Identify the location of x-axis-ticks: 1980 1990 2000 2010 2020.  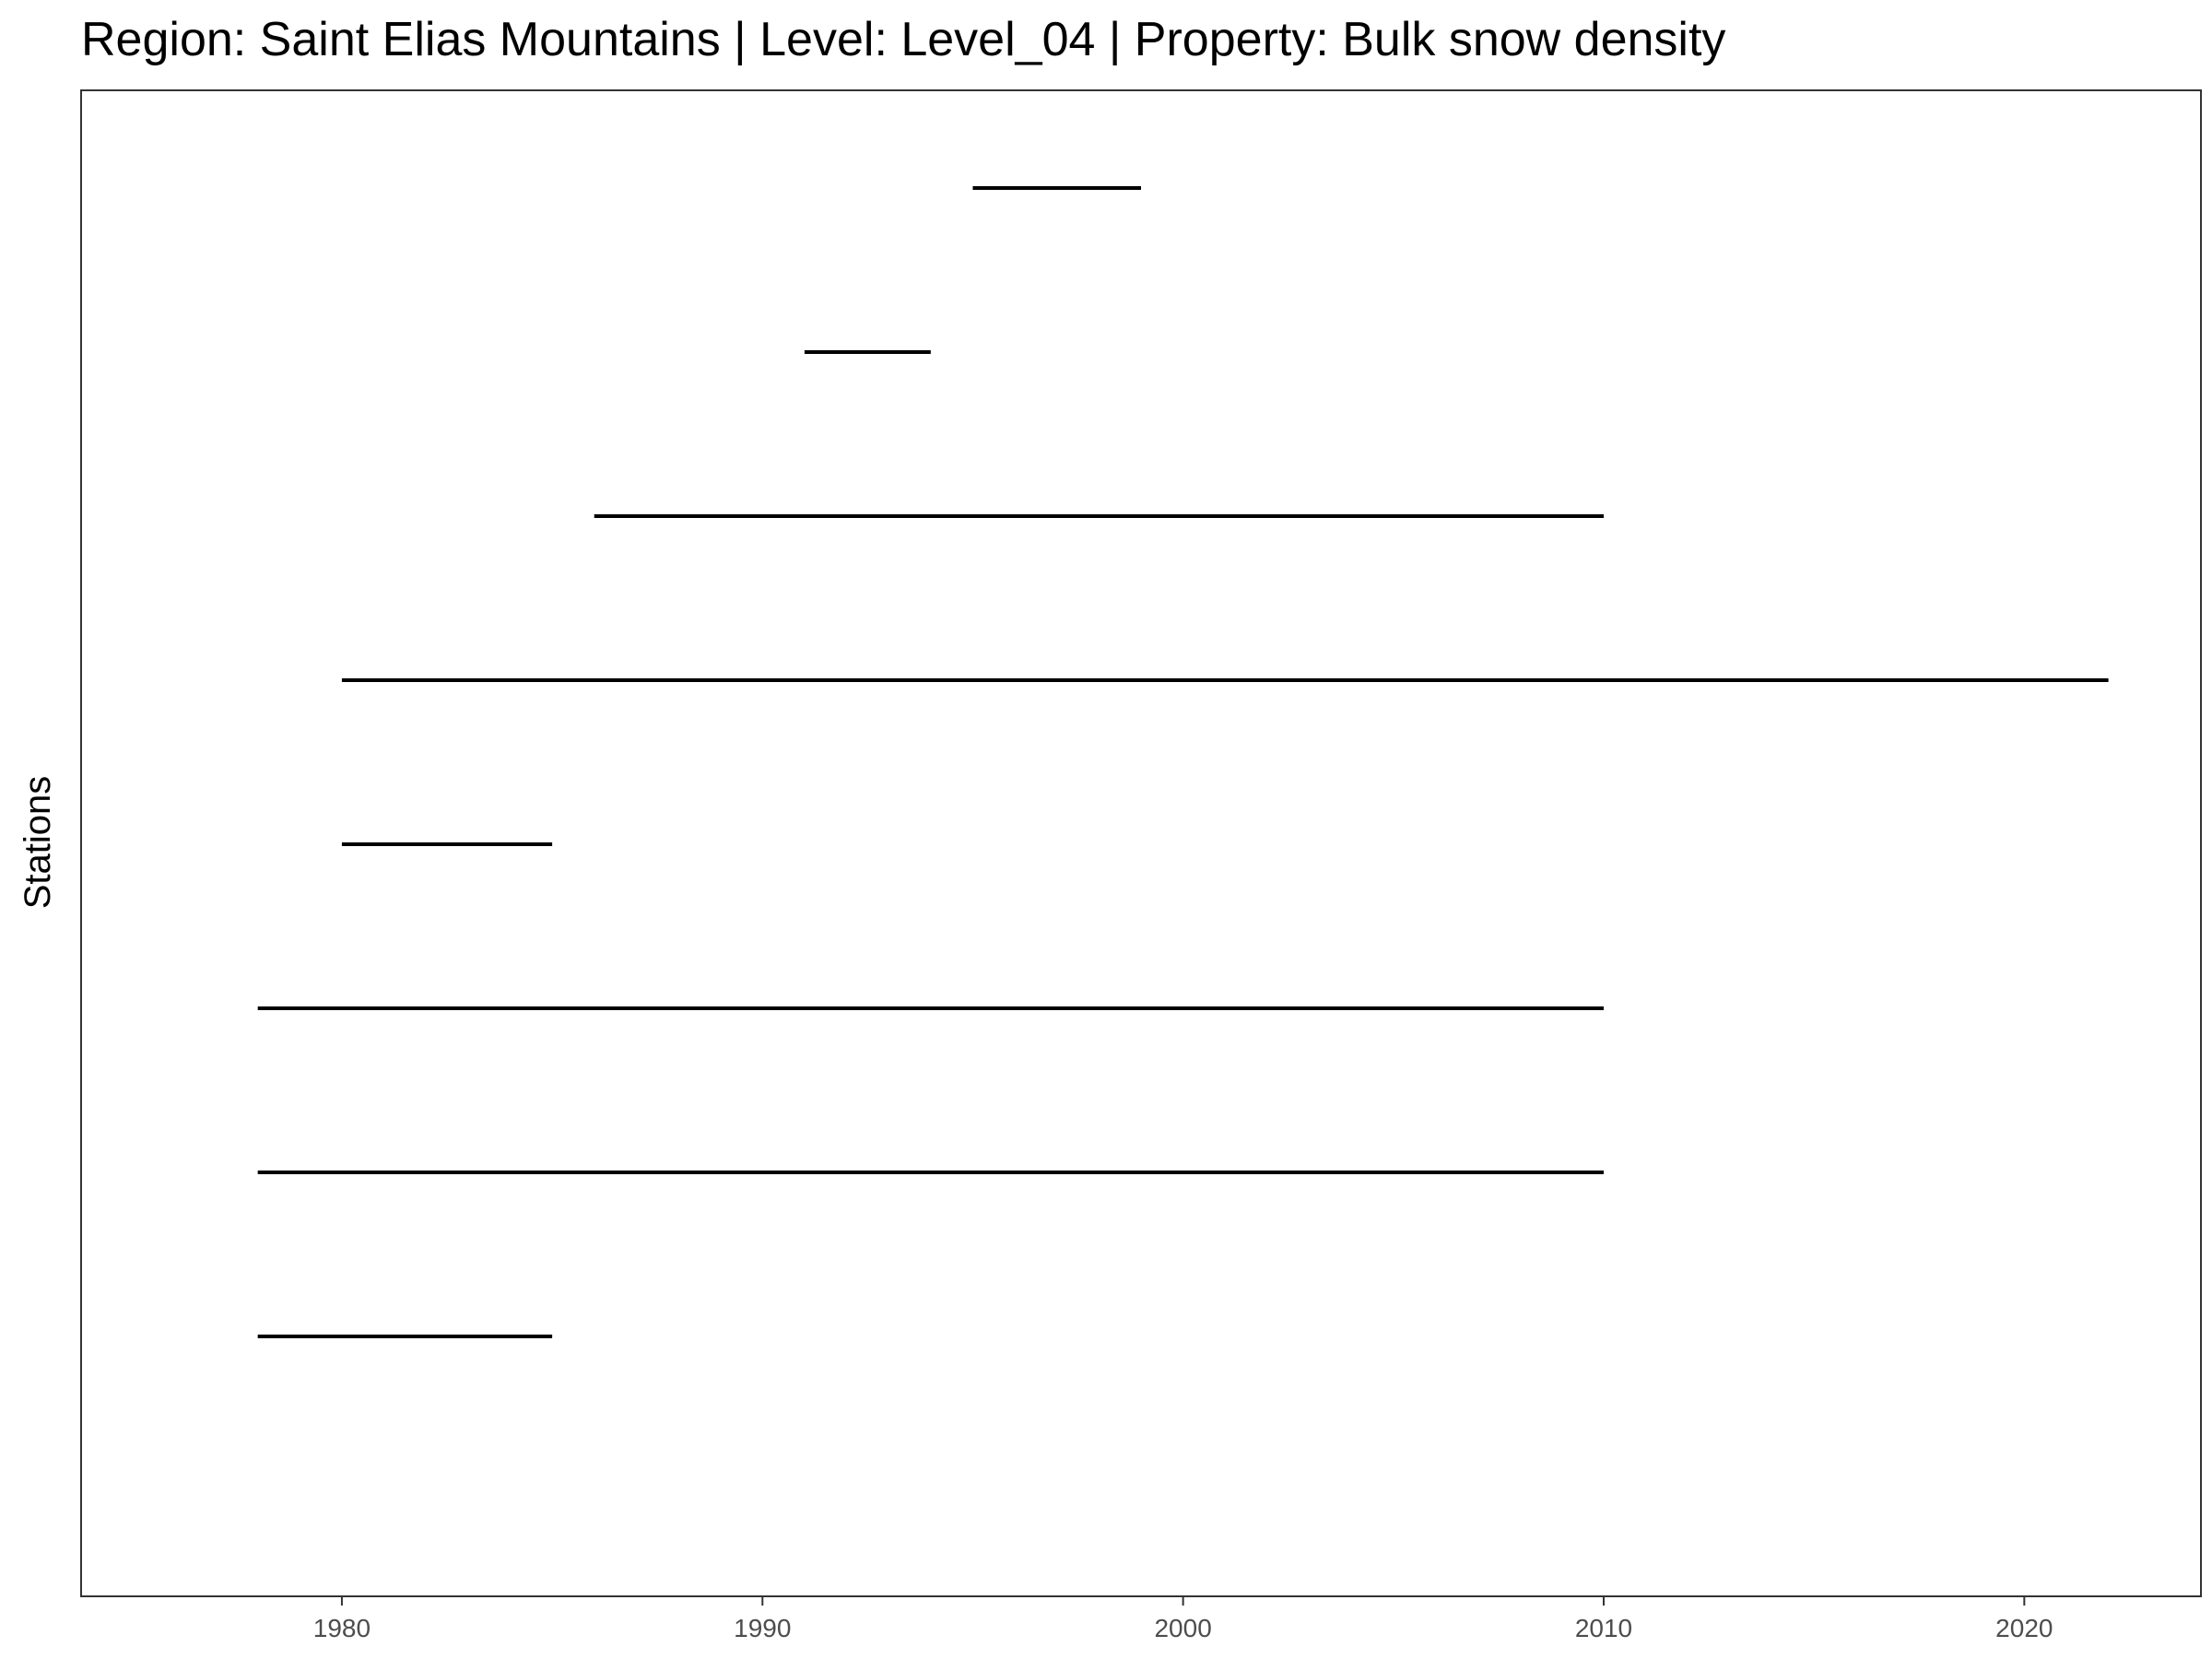
(1183, 1619).